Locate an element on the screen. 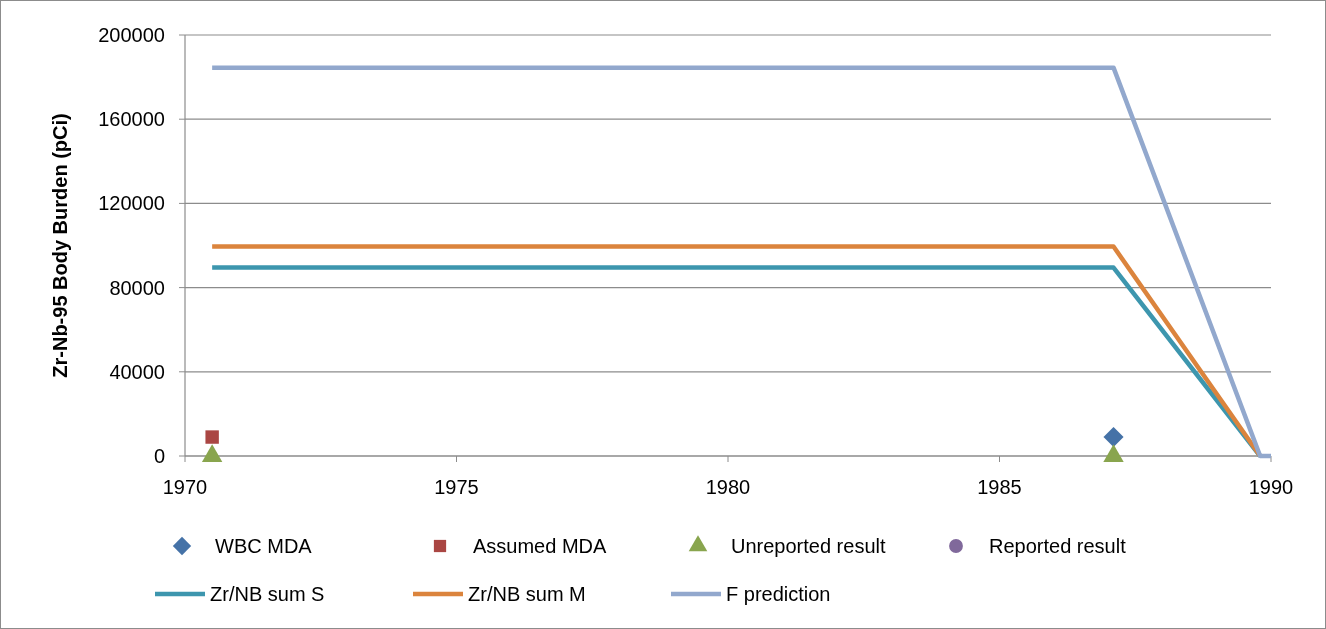  x-tick-label: 1975 is located at coordinates (456, 487).